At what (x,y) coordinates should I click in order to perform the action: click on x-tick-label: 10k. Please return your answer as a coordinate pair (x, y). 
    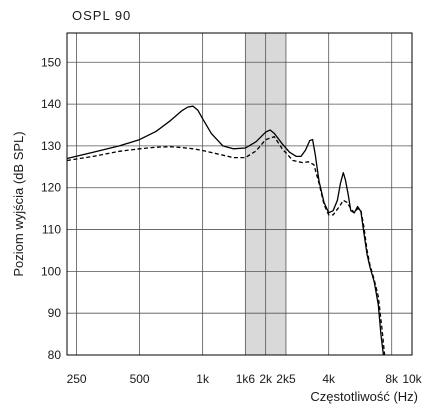
    Looking at the image, I should click on (412, 379).